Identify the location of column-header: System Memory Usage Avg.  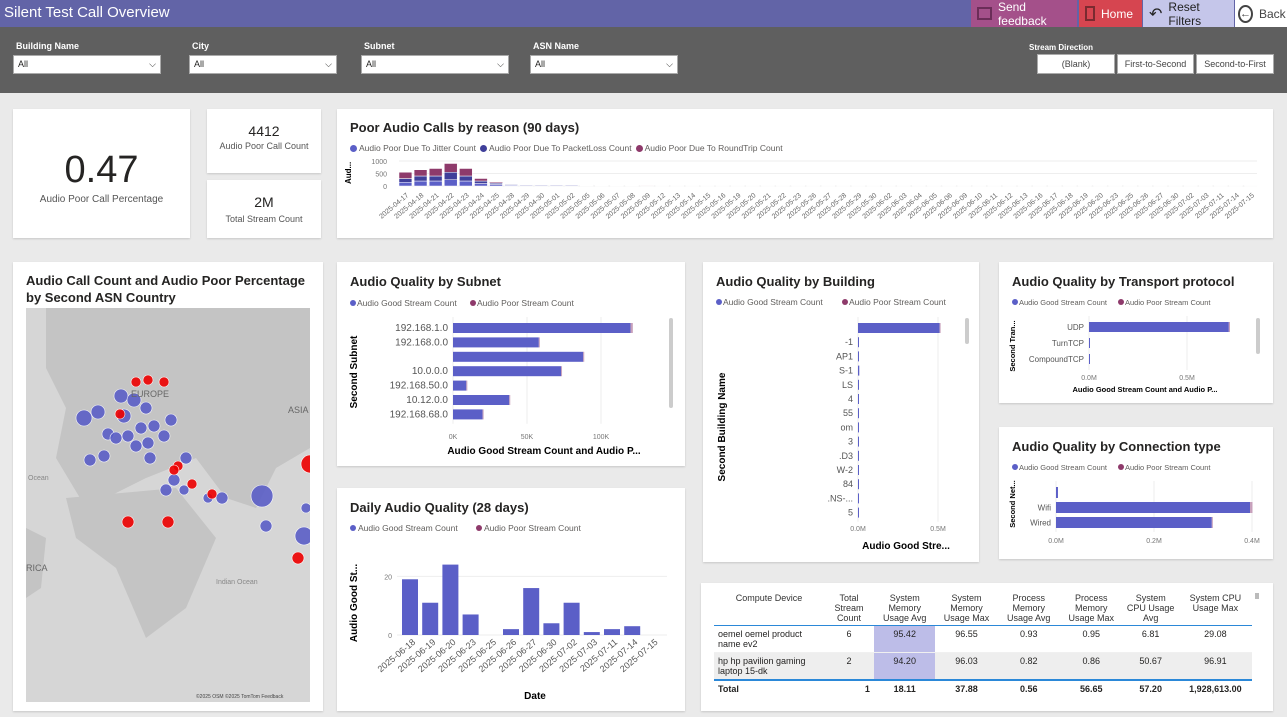
(905, 608).